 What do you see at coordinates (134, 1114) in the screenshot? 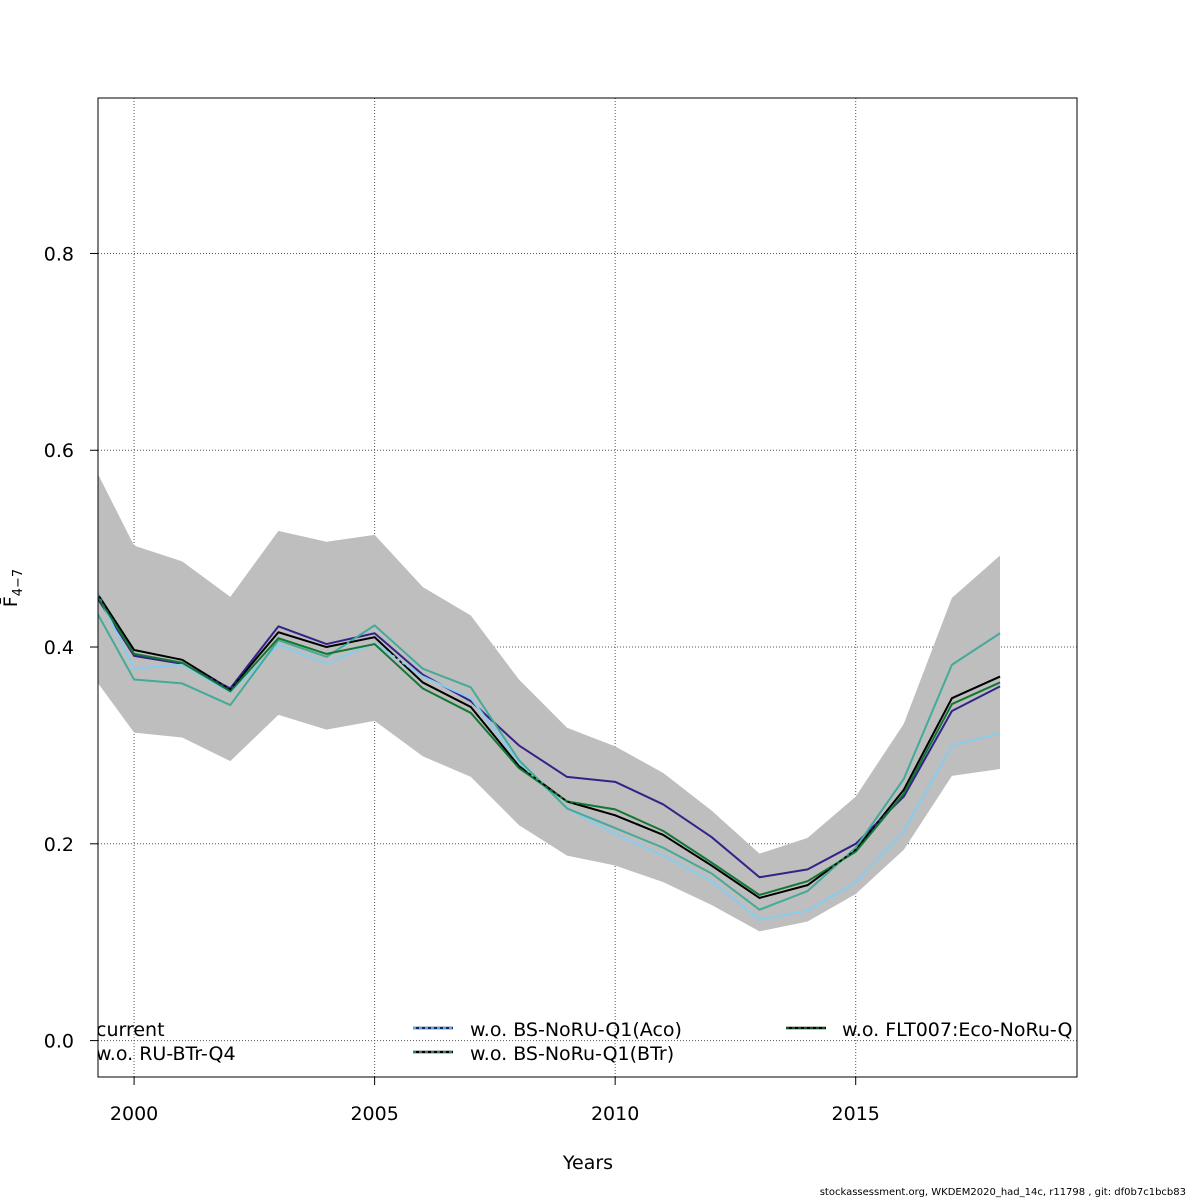
I see `x-tick-label: 2000` at bounding box center [134, 1114].